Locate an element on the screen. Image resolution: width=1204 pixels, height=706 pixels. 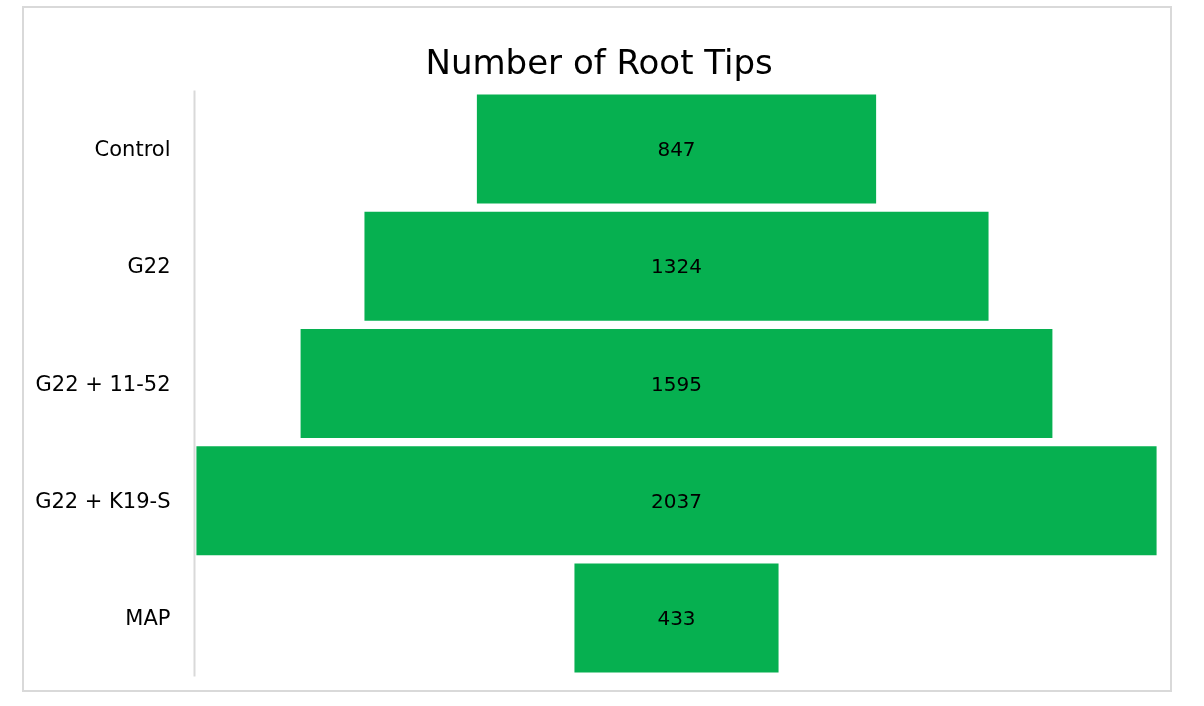
category-label: Control is located at coordinates (132, 149).